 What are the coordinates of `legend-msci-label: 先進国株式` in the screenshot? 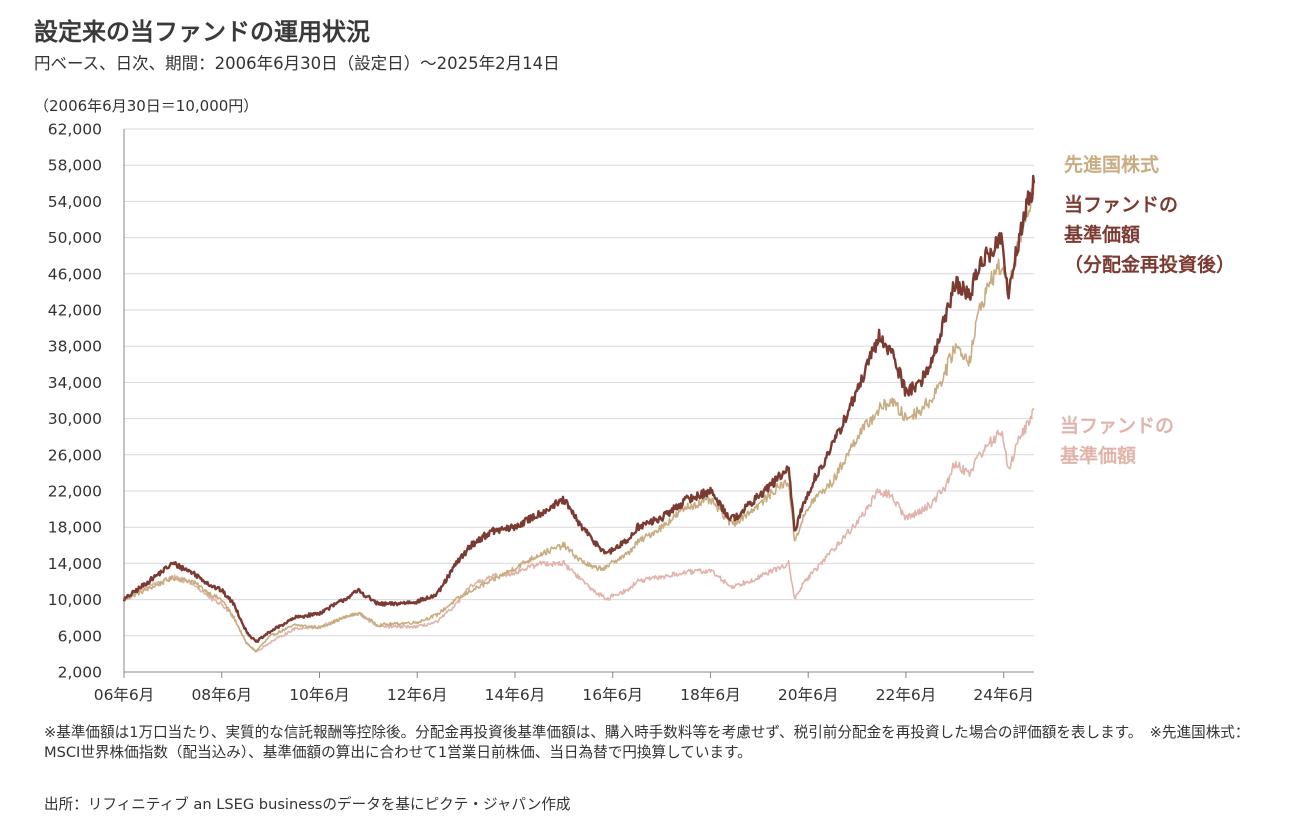 It's located at (1112, 165).